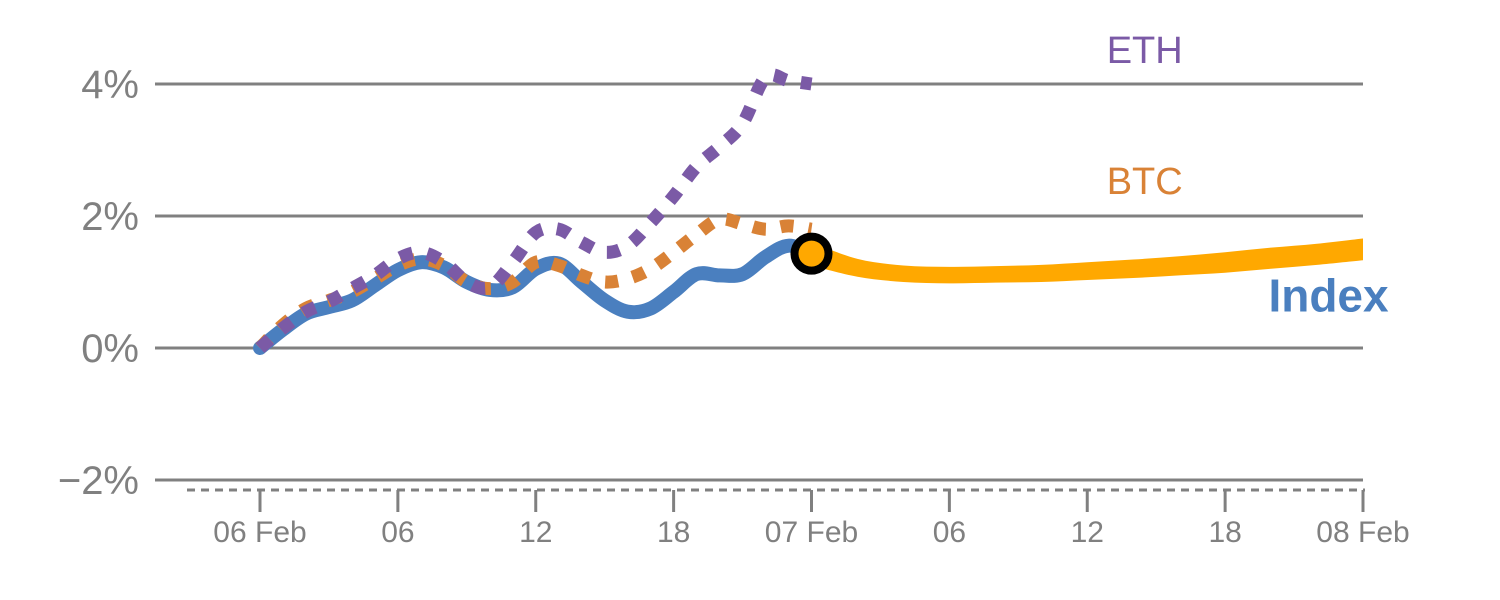 This screenshot has width=1500, height=600. I want to click on y-axis-label-0: 4%, so click(110, 85).